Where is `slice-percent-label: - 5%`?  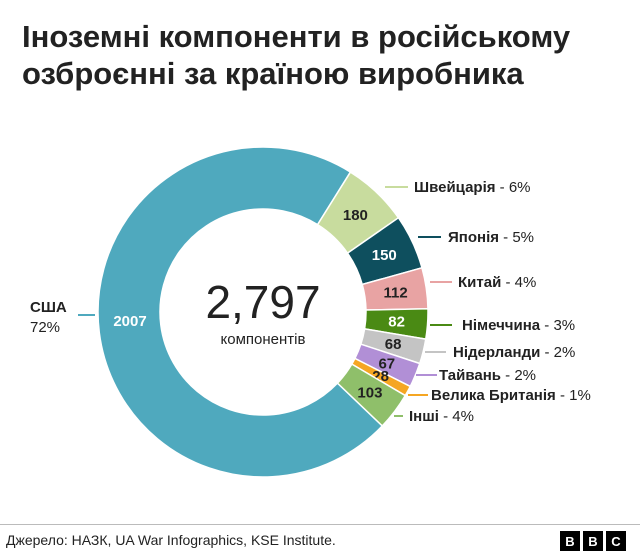 slice-percent-label: - 5% is located at coordinates (516, 237).